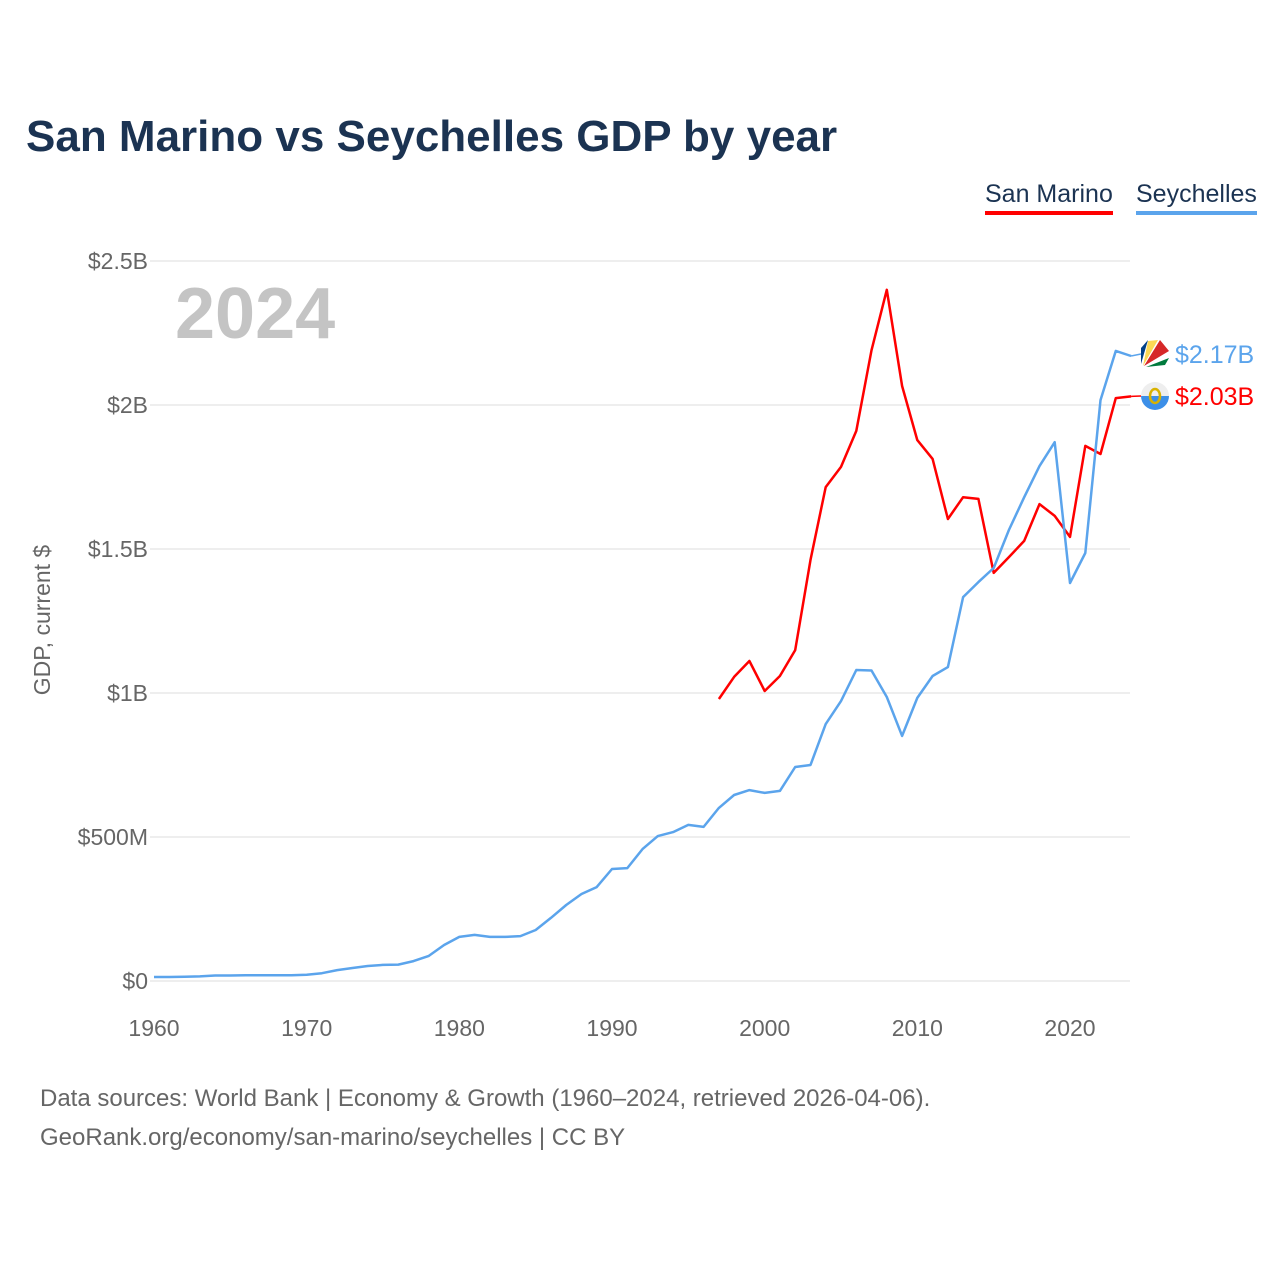 The width and height of the screenshot is (1280, 1280). Describe the element at coordinates (153, 1028) in the screenshot. I see `x-tick-label: 1960` at that location.